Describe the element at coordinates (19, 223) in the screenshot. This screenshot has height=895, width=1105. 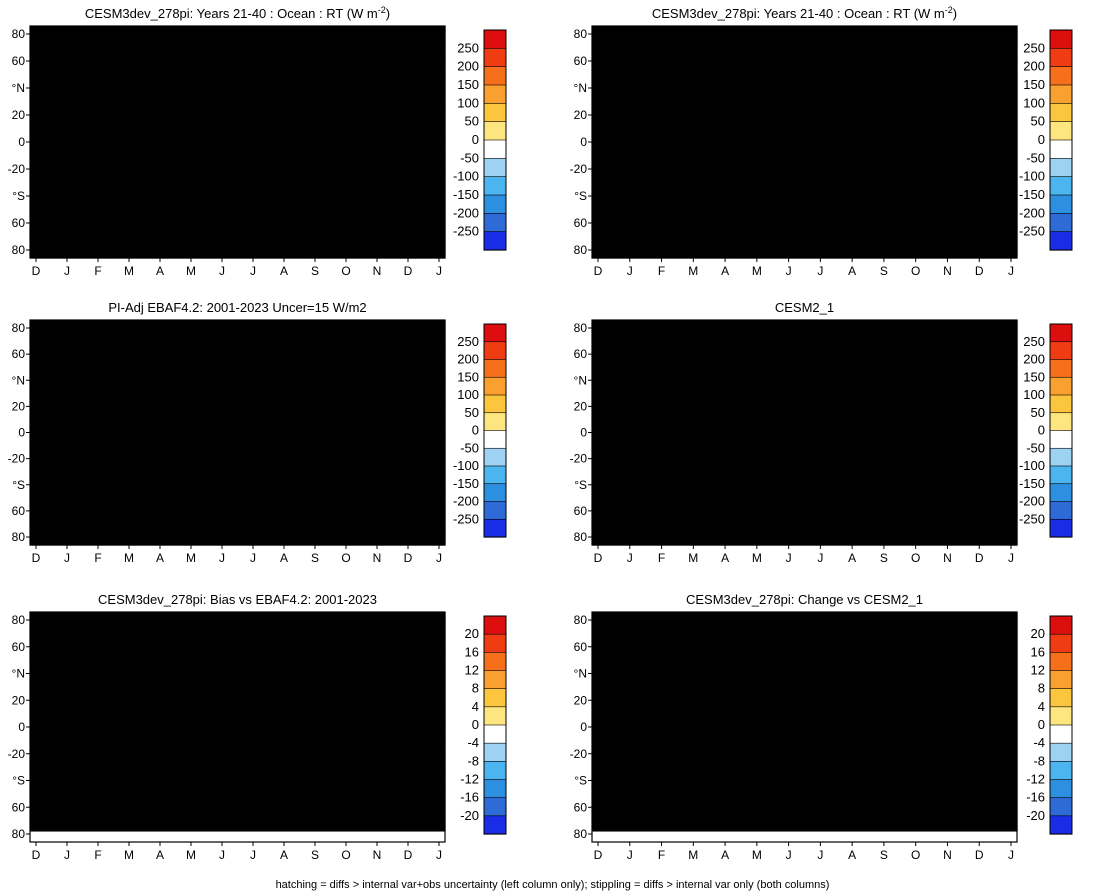
I see `y-tick-label: 60` at that location.